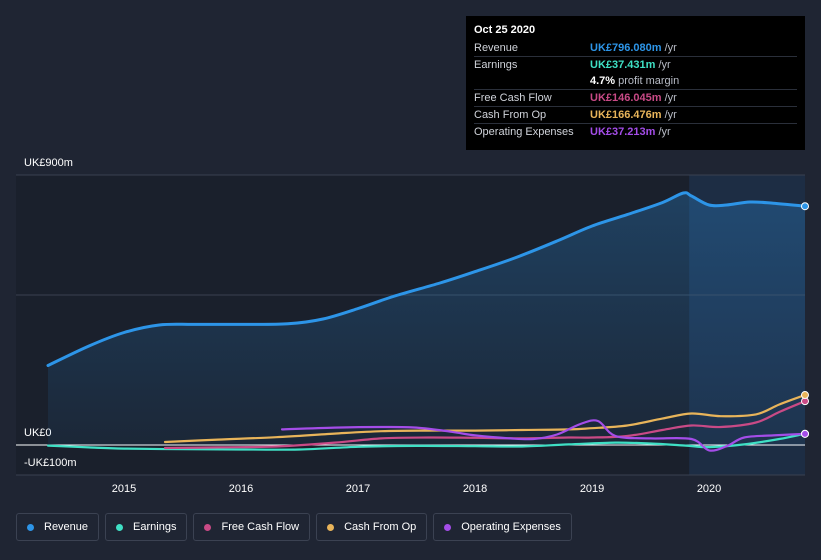 This screenshot has height=560, width=821. What do you see at coordinates (416, 489) in the screenshot?
I see `x-axis: 2015 2016 2017 2018 2019 2020` at bounding box center [416, 489].